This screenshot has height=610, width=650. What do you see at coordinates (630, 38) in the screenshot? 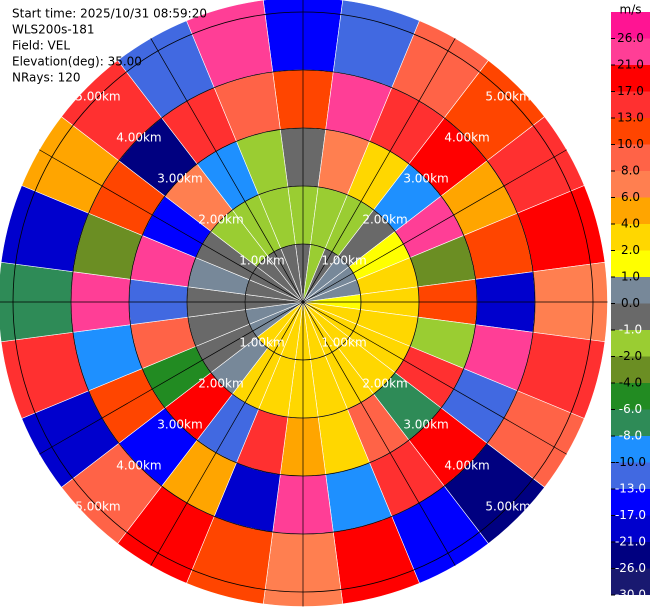
I see `colorbar-label: 26.0` at bounding box center [630, 38].